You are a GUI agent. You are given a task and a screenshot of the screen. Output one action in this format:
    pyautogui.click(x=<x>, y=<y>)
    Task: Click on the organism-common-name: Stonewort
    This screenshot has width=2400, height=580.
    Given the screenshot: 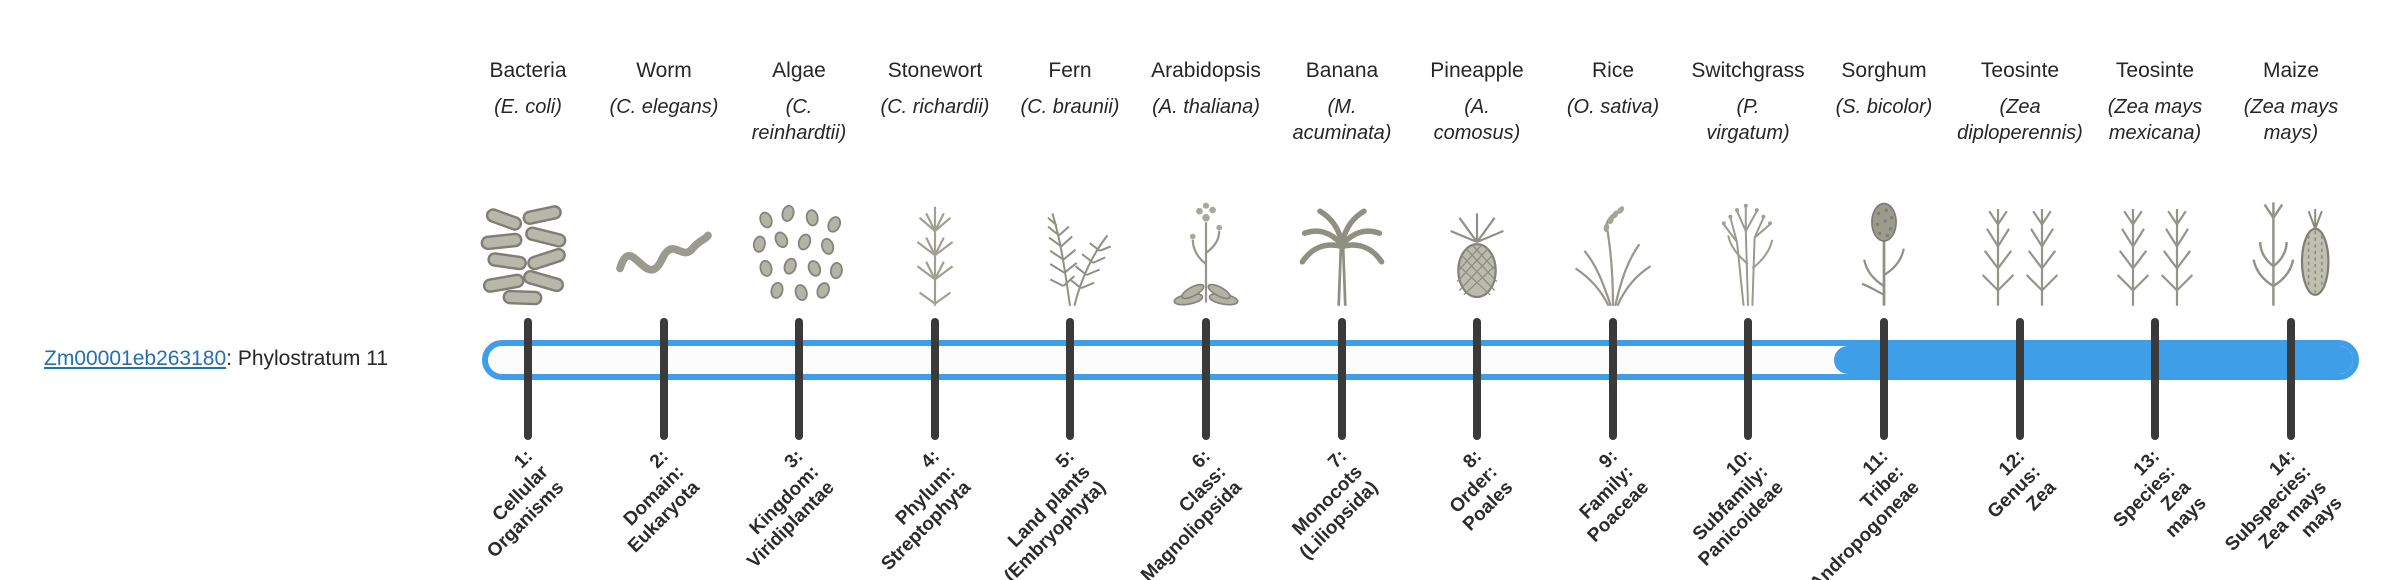 What is the action you would take?
    pyautogui.click(x=935, y=70)
    